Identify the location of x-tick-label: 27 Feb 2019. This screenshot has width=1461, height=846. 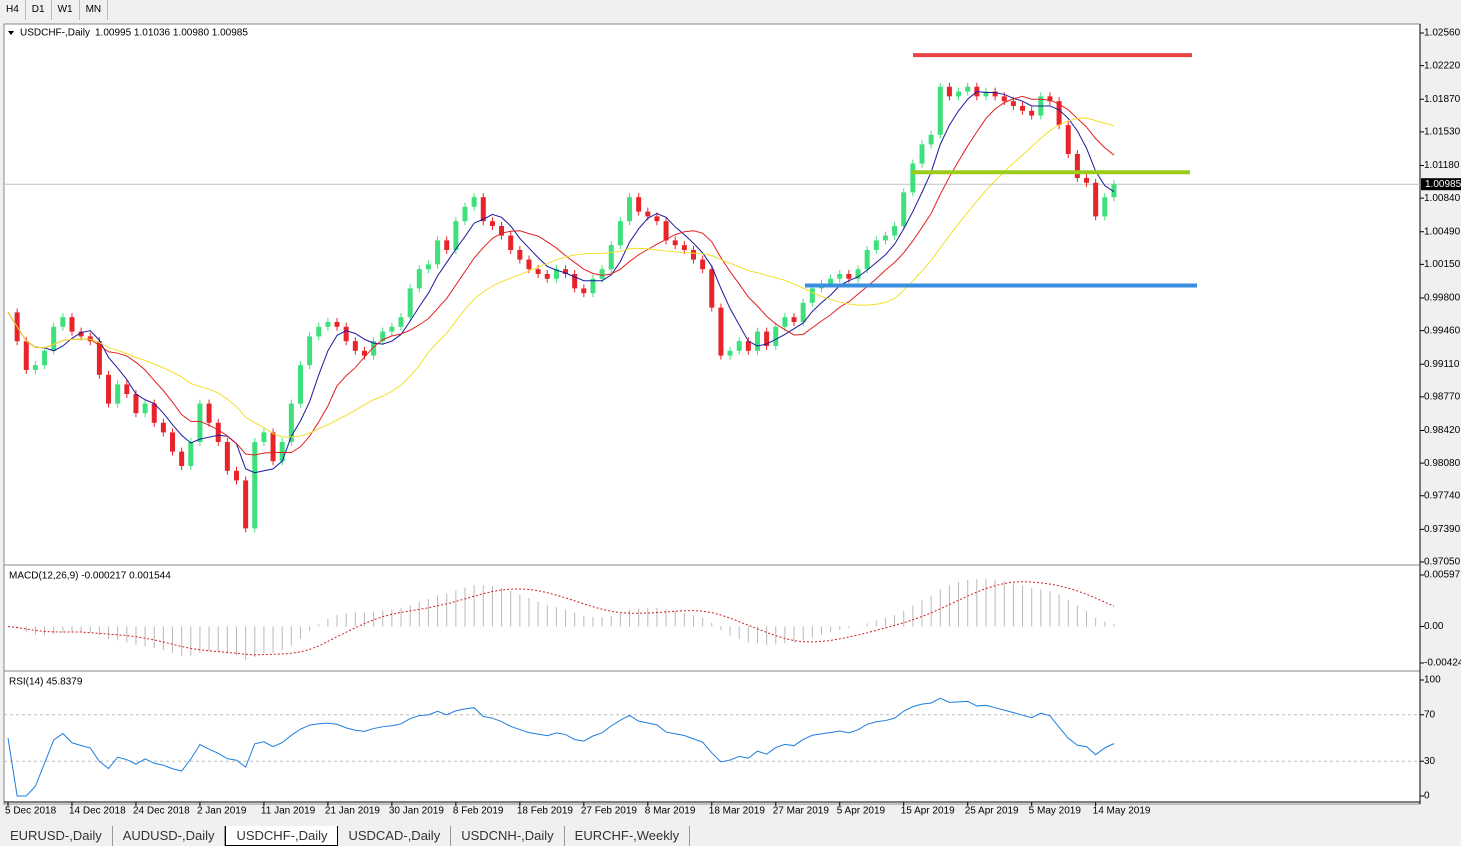
(609, 811).